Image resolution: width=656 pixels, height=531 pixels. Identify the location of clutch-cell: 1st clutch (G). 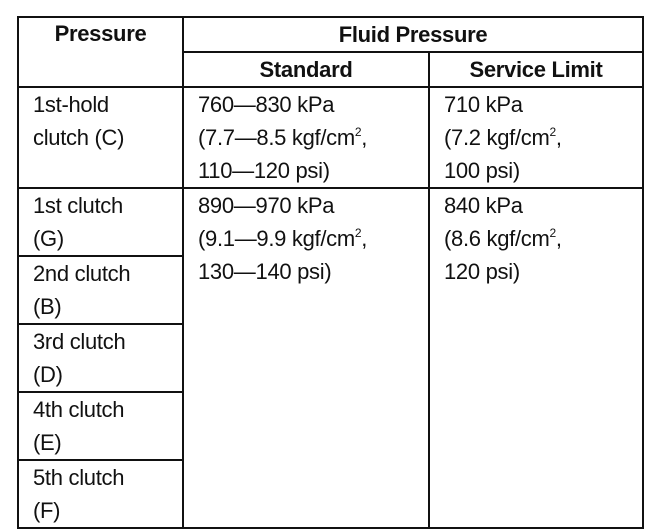
(100, 222).